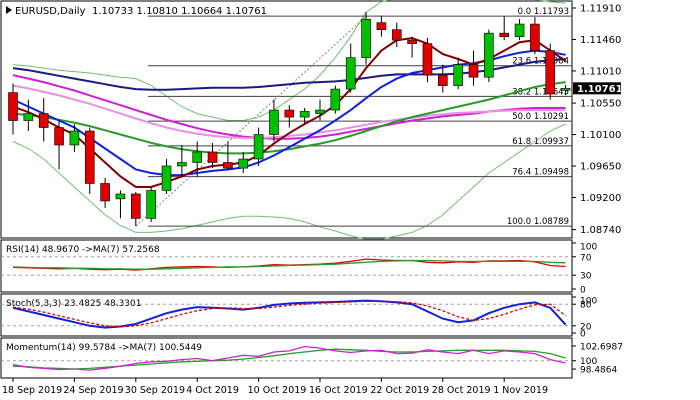  Describe the element at coordinates (586, 306) in the screenshot. I see `stoch-tick-label: 80` at that location.